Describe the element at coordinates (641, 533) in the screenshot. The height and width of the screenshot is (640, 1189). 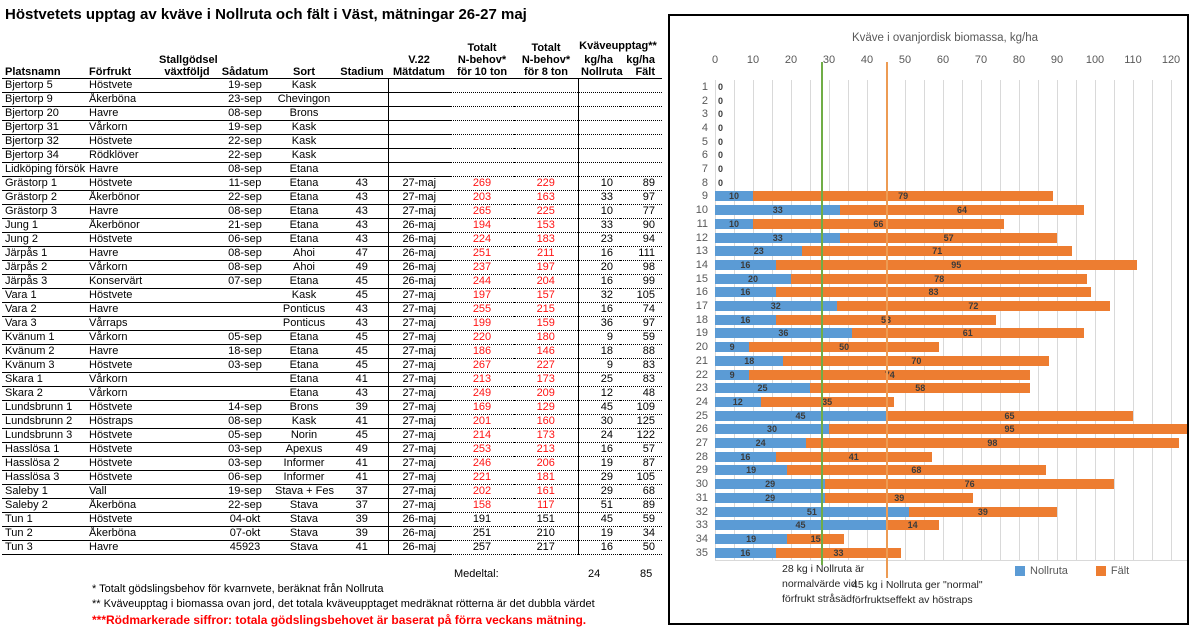
I see `table-cell: 34` at that location.